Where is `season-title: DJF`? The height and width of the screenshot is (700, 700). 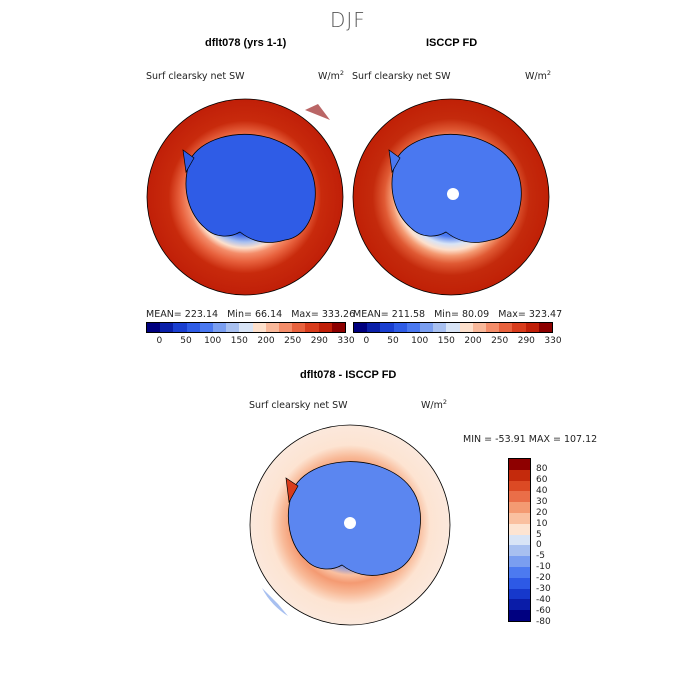 season-title: DJF is located at coordinates (348, 20).